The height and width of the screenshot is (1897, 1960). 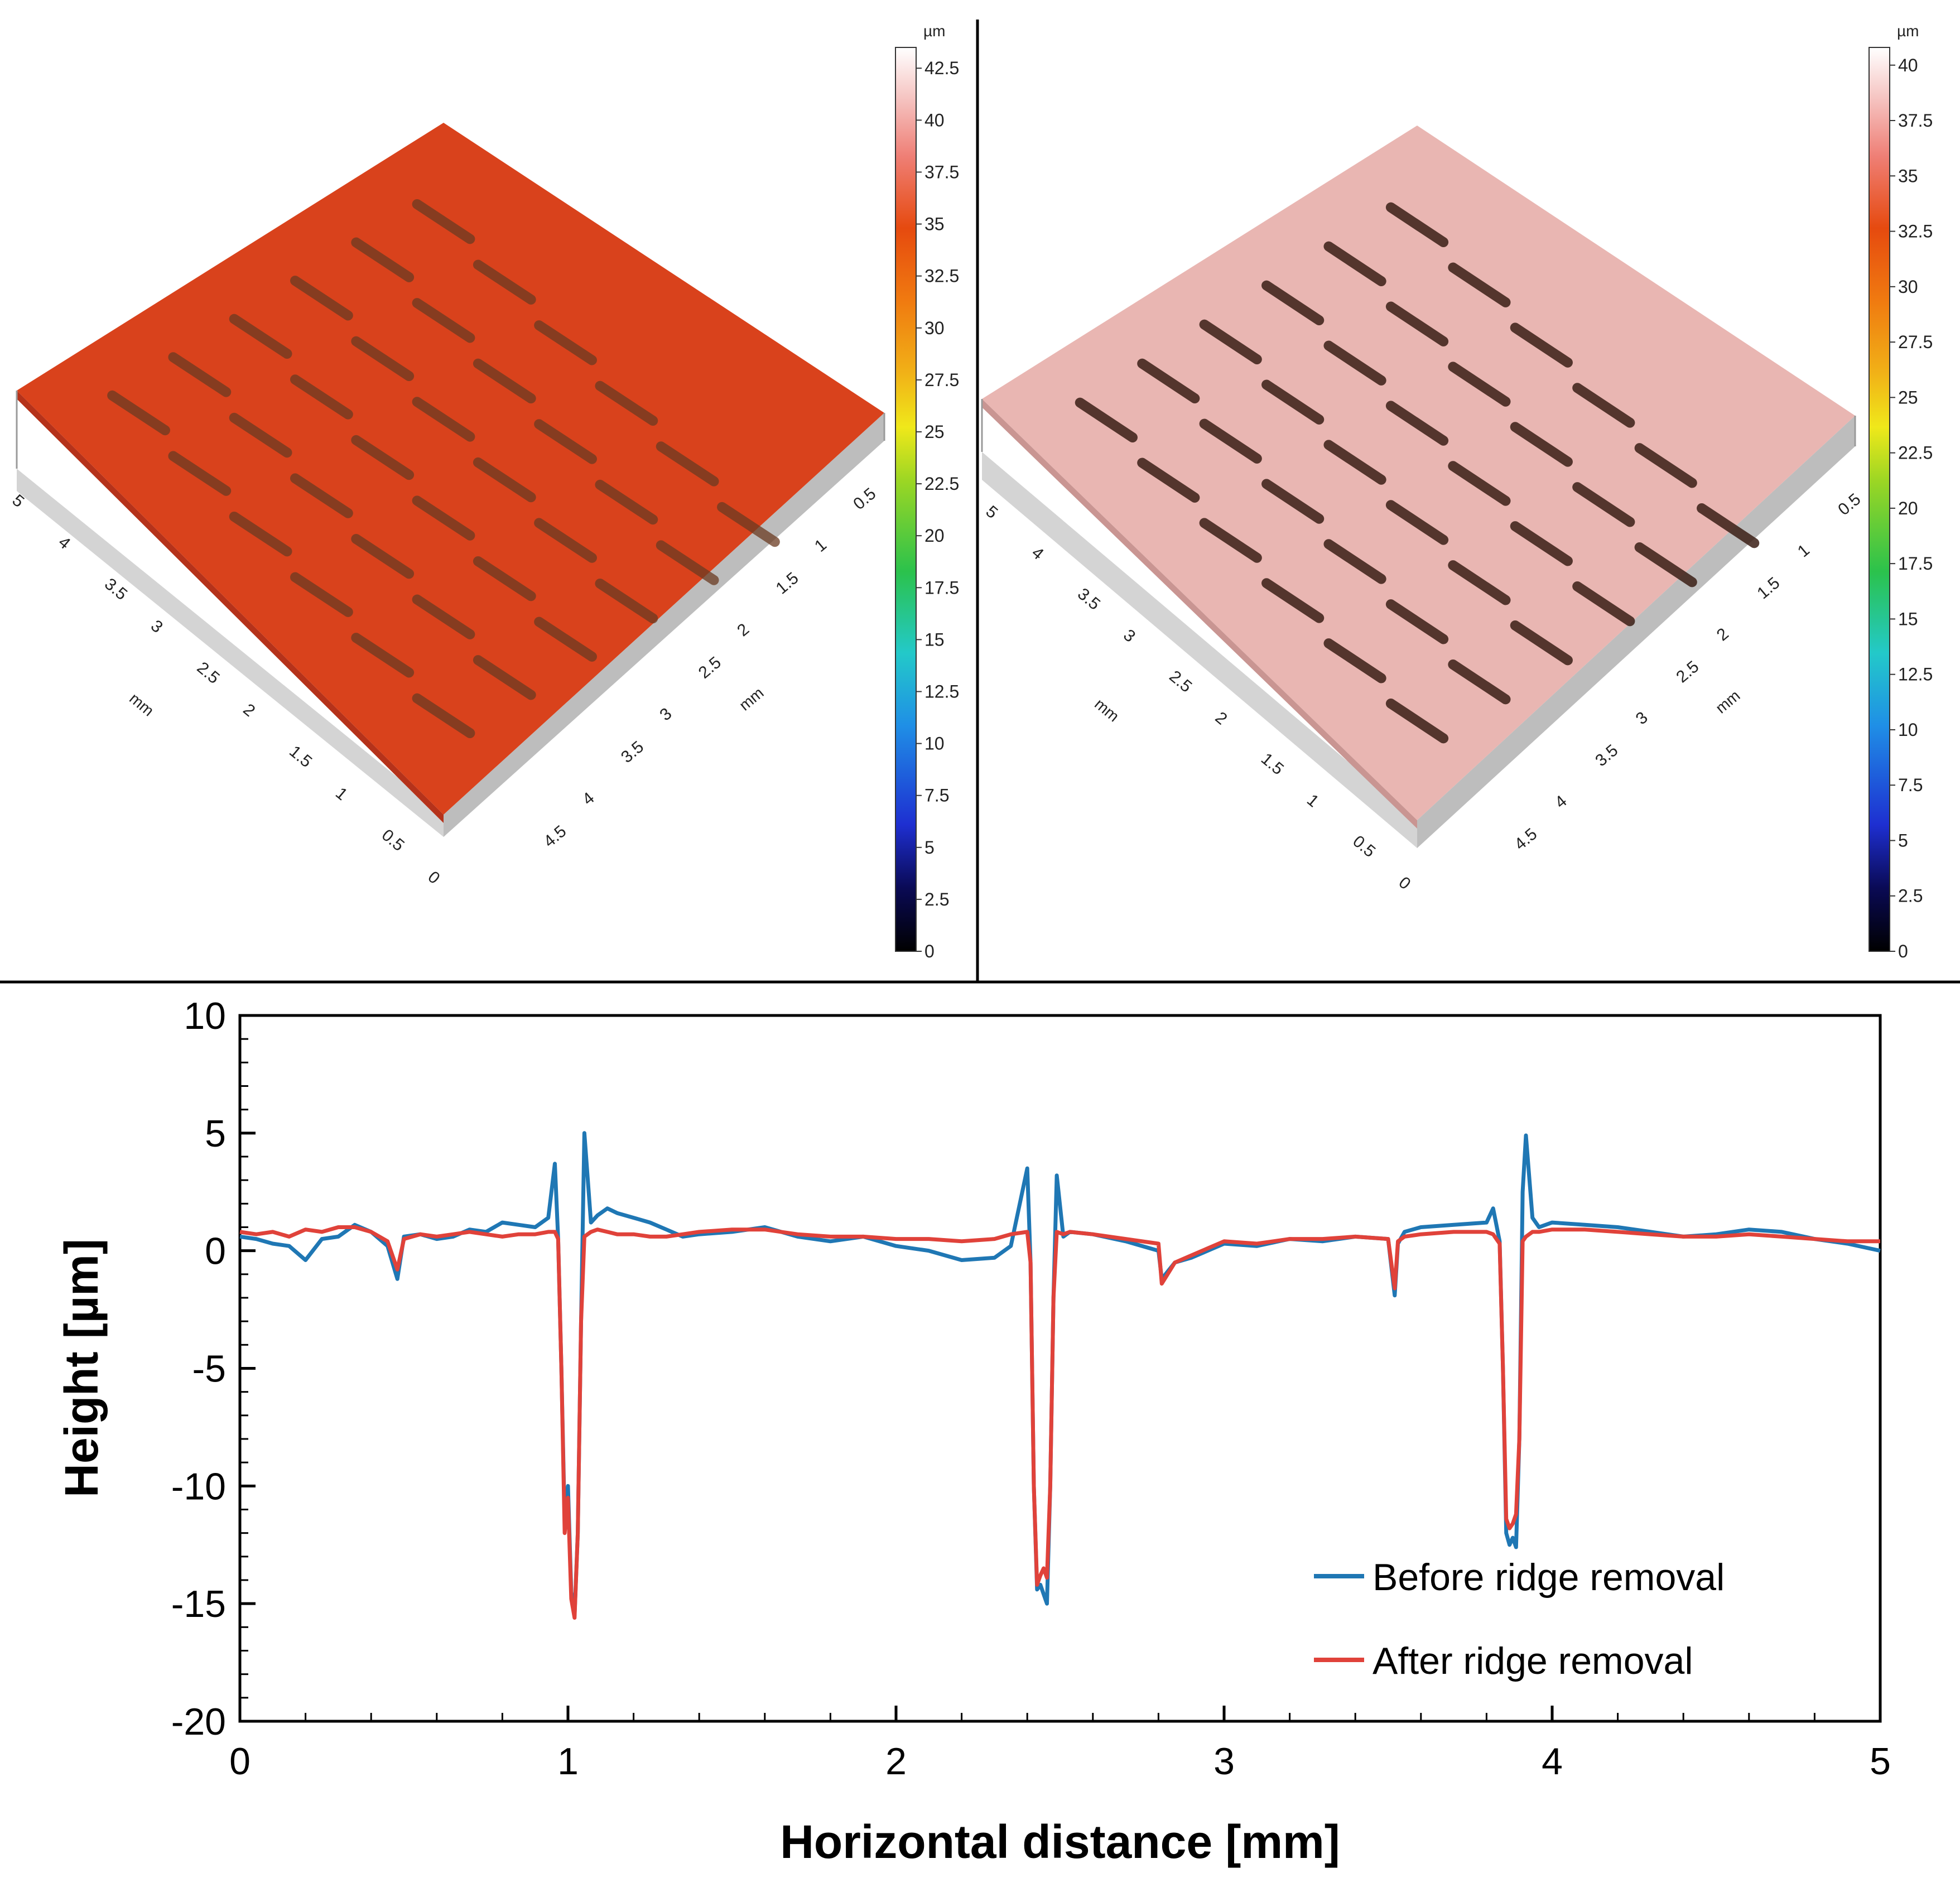 I want to click on left-base-left-face, so click(x=230, y=653).